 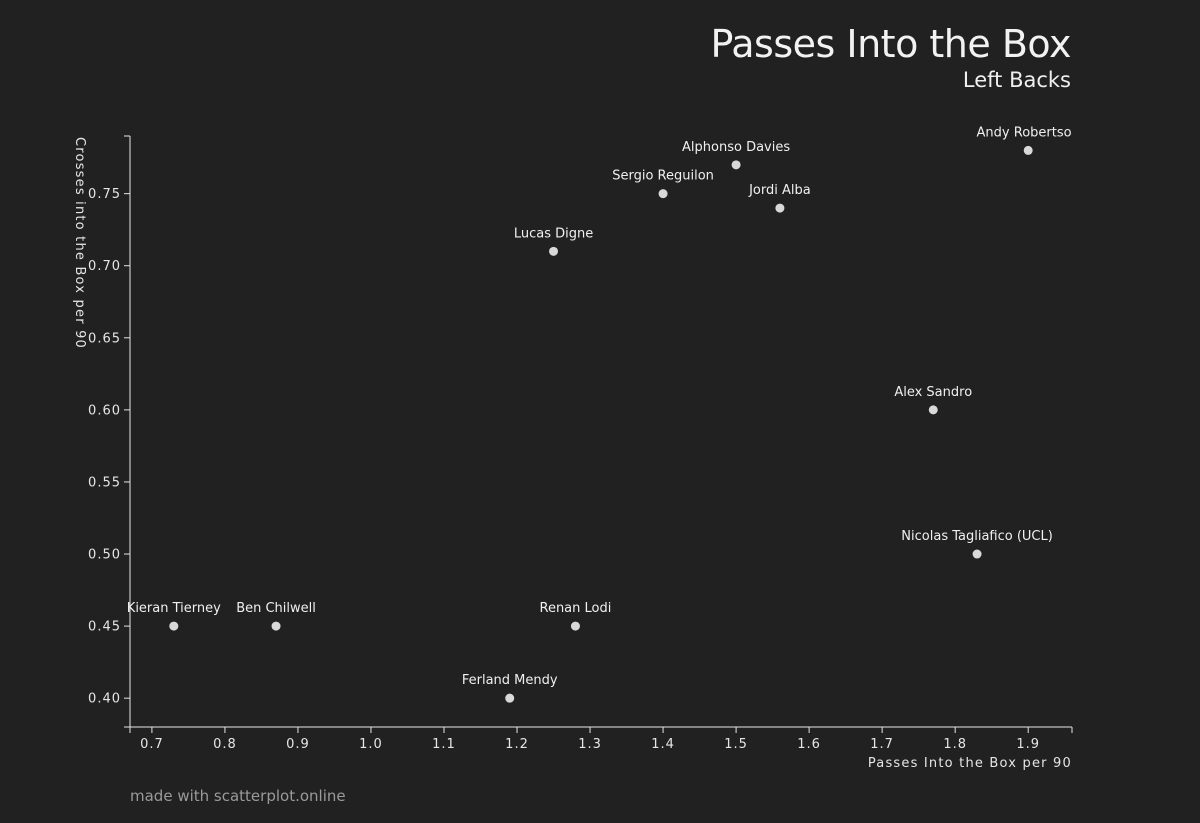 What do you see at coordinates (663, 176) in the screenshot?
I see `point-label: Sergio Reguilon` at bounding box center [663, 176].